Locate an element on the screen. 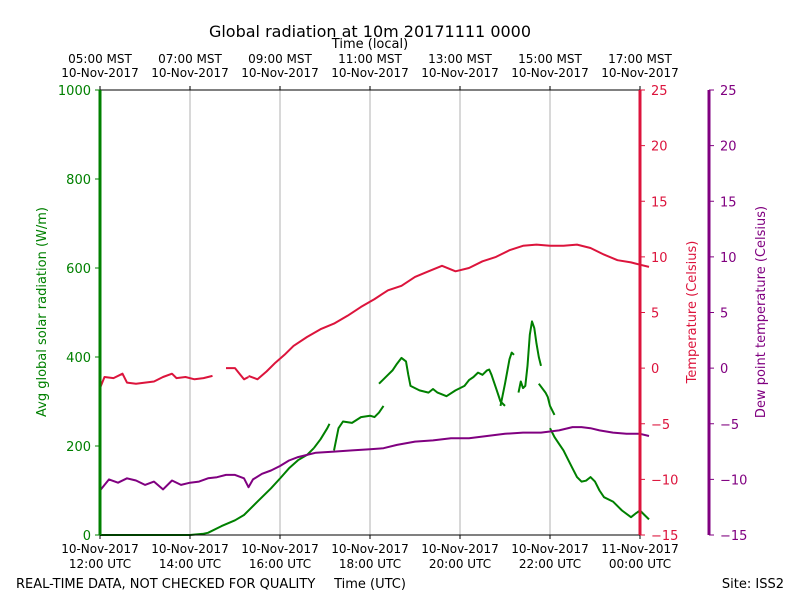 The width and height of the screenshot is (800, 600). top-axis-label: Time (local) is located at coordinates (369, 44).